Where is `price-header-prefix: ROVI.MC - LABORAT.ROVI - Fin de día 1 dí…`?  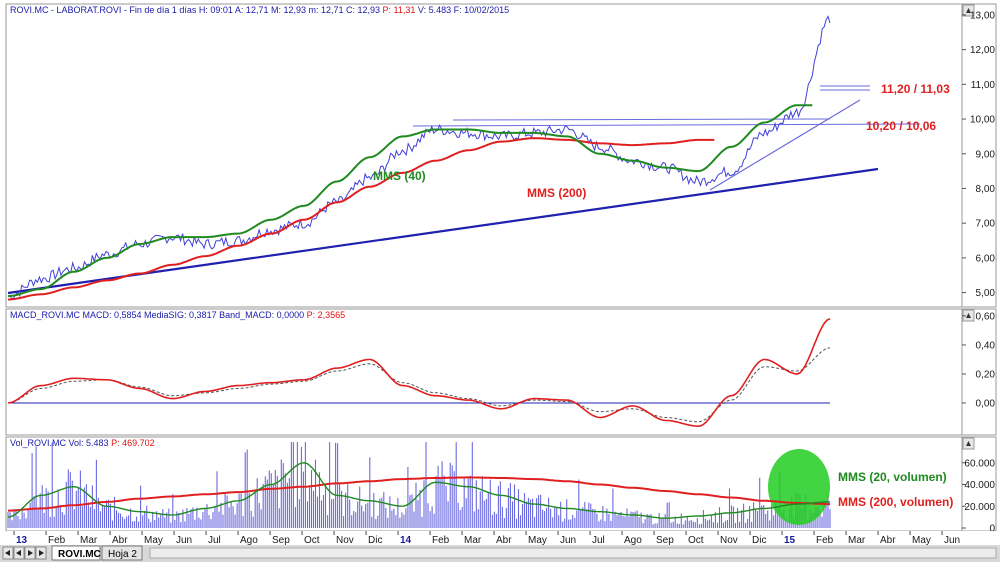
price-header-prefix: ROVI.MC - LABORAT.ROVI - Fin de día 1 dí… is located at coordinates (103, 10).